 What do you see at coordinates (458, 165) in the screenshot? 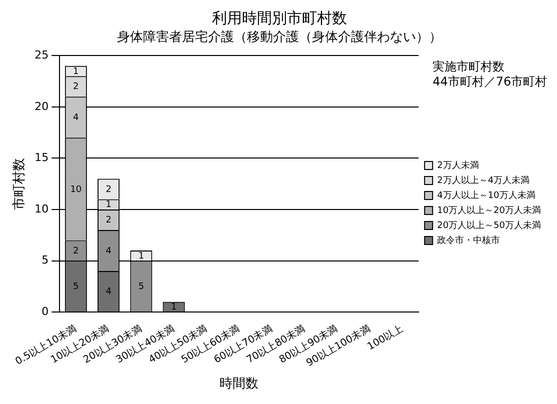
I see `legend-label: 2万人未満` at bounding box center [458, 165].